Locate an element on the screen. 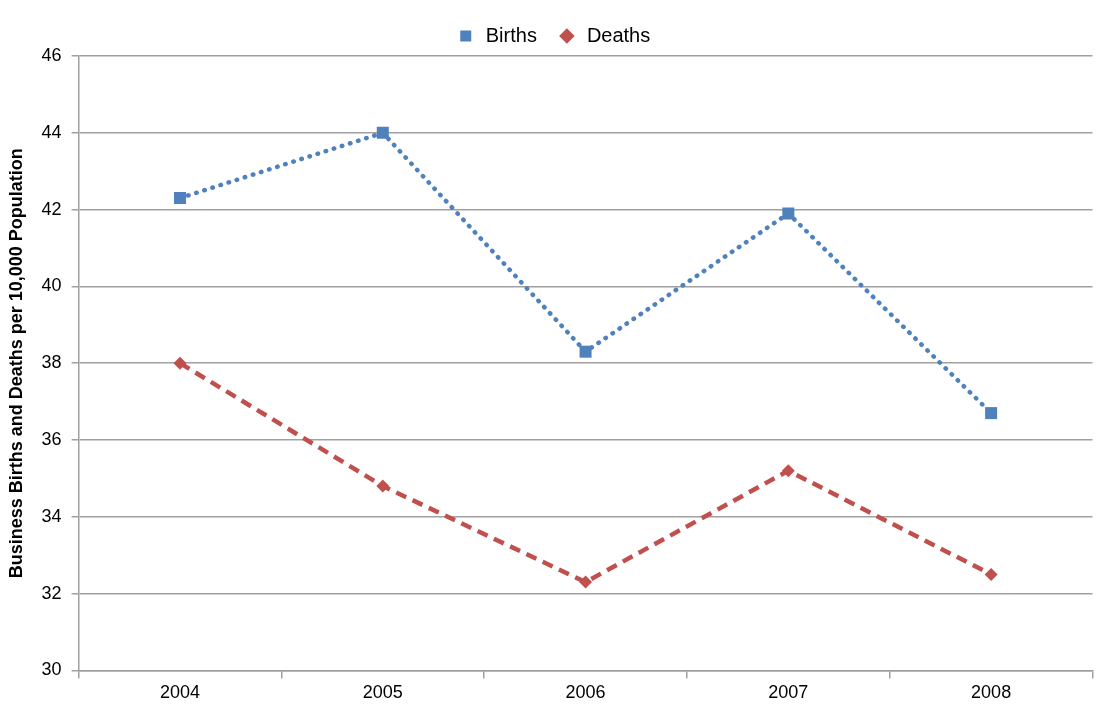 Image resolution: width=1101 pixels, height=720 pixels. y-tick-label: 30 is located at coordinates (51, 669).